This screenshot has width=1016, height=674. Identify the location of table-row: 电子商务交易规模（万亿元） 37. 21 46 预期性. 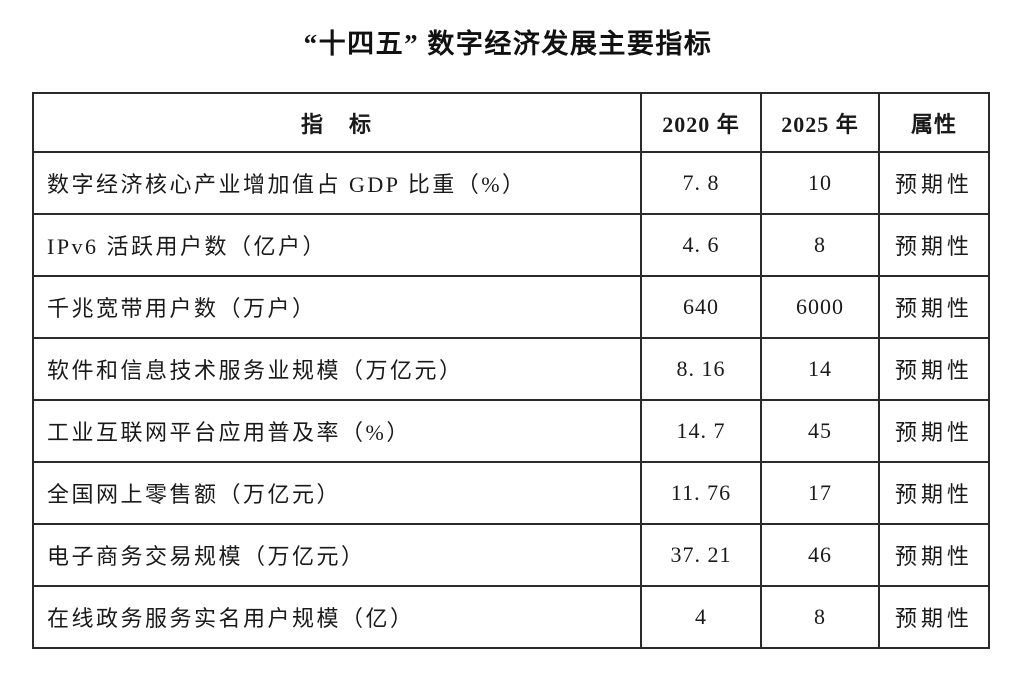
(511, 555).